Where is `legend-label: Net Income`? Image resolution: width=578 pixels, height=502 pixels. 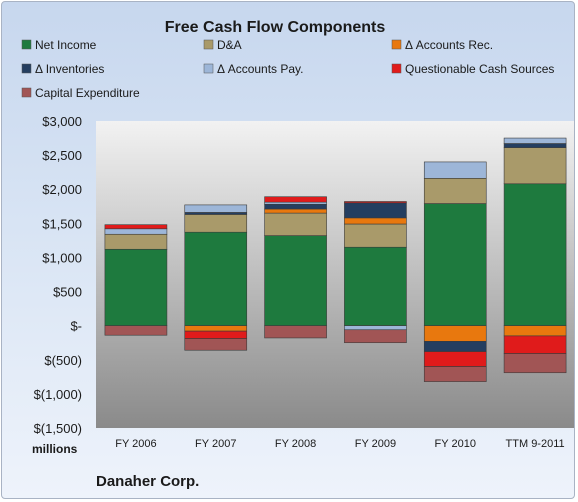 legend-label: Net Income is located at coordinates (66, 45).